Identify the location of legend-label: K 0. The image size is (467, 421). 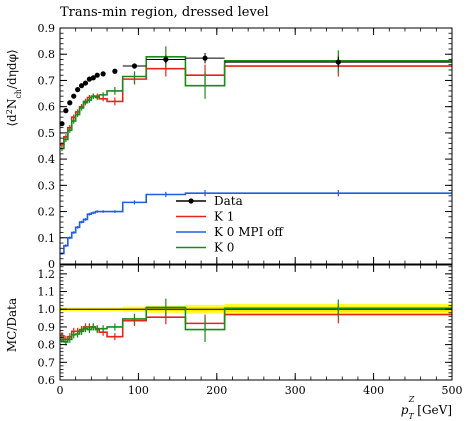
(224, 248).